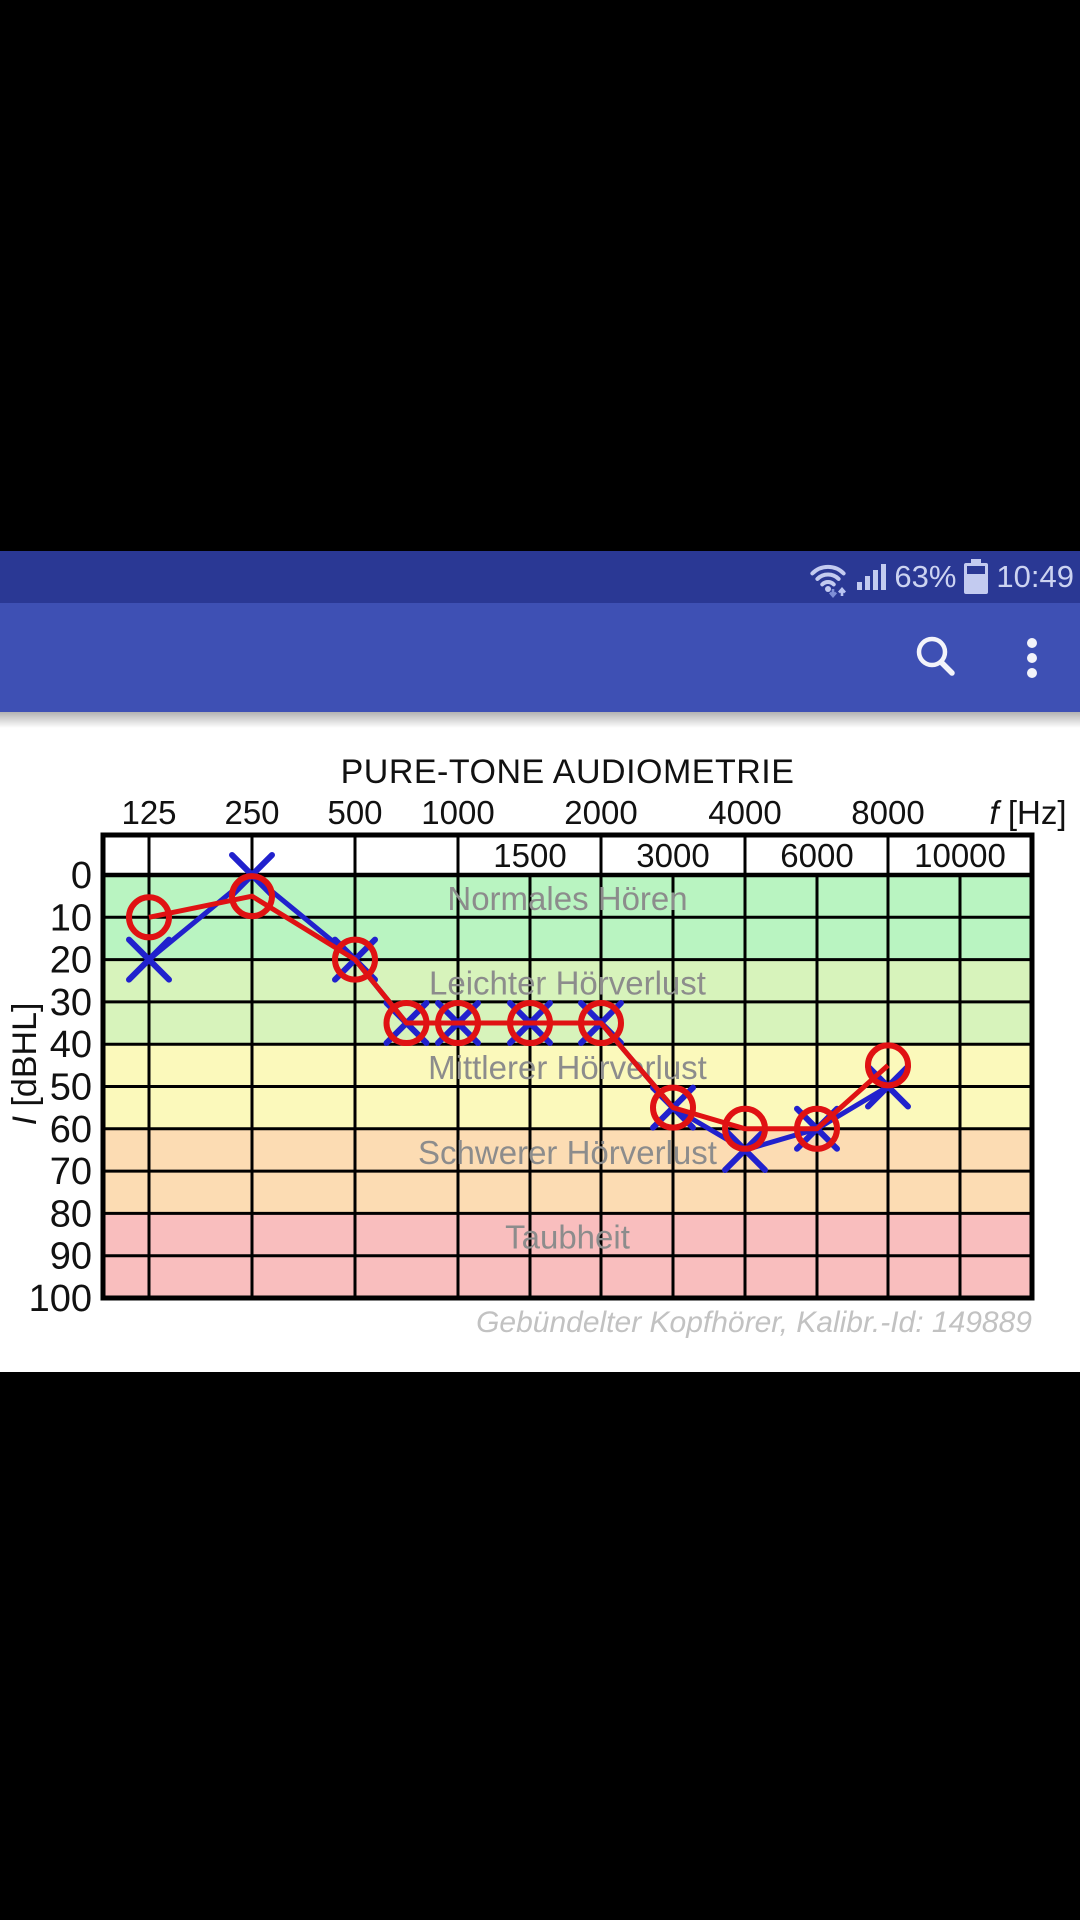  Describe the element at coordinates (828, 581) in the screenshot. I see `wifi-icon` at that location.